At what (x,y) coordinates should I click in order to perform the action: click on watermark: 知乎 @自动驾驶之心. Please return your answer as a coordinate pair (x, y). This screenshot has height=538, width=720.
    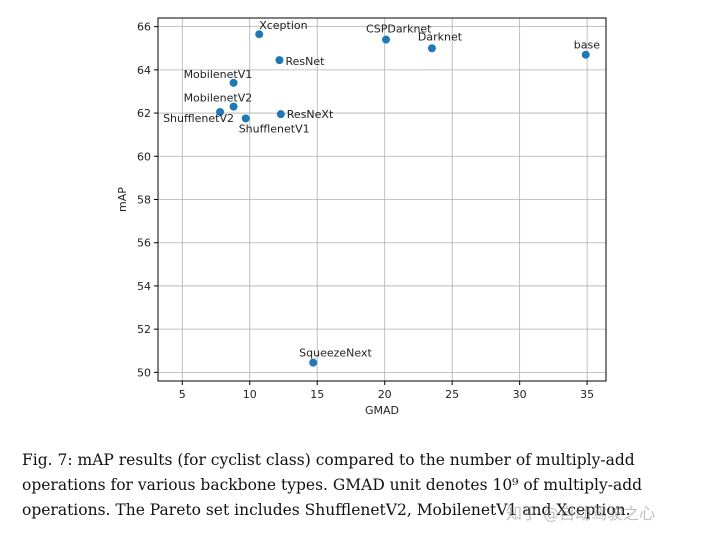
    Looking at the image, I should click on (581, 513).